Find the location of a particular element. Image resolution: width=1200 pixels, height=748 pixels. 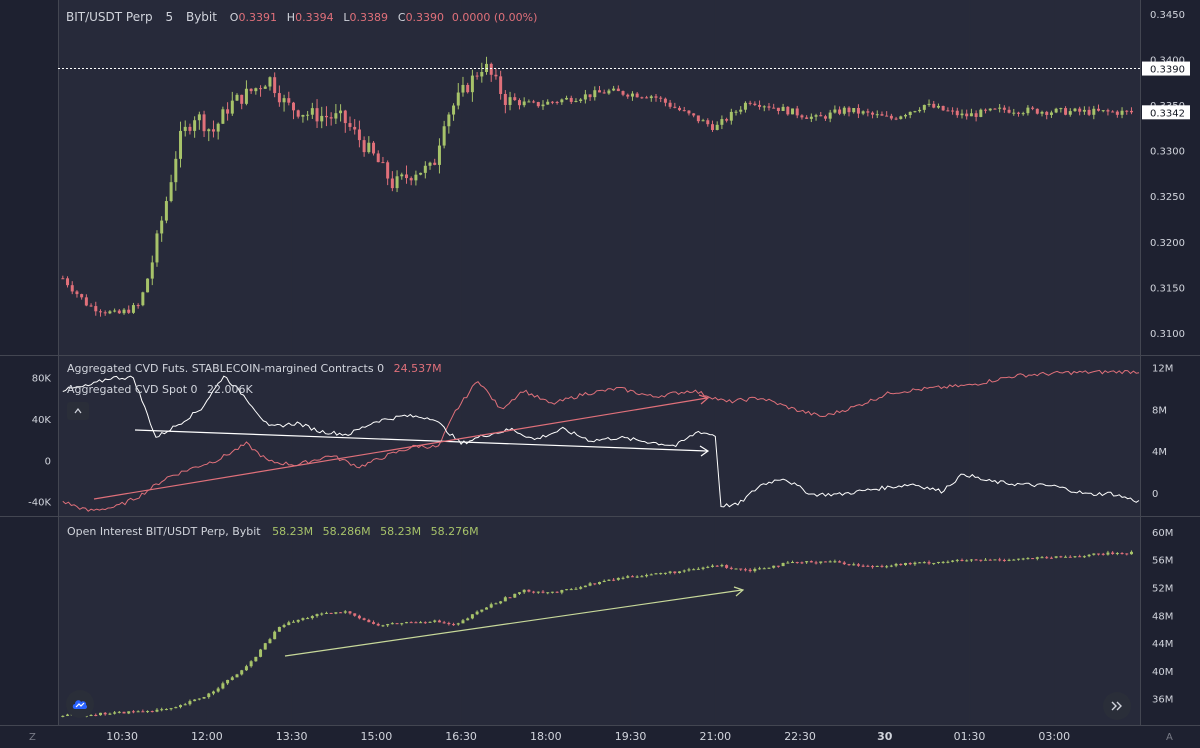

chevron-up-icon is located at coordinates (78, 411).